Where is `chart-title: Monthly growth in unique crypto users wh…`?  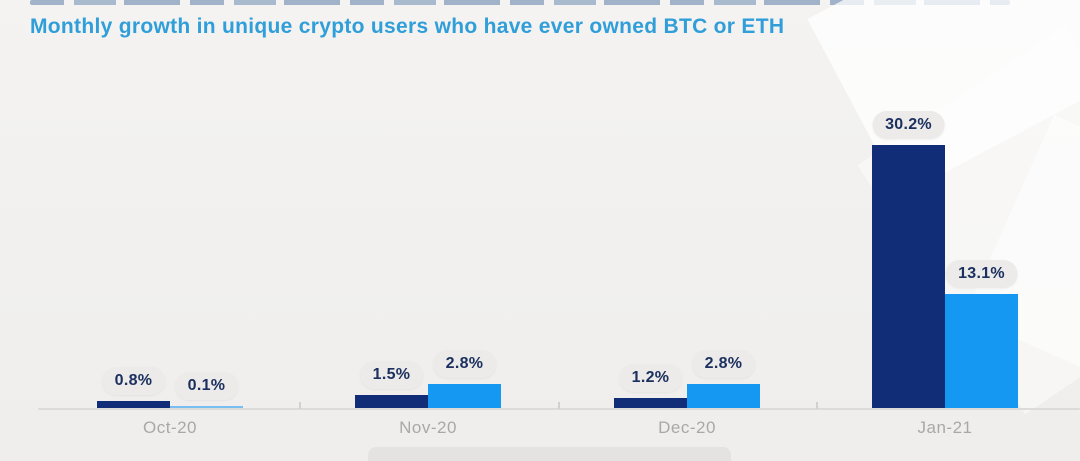
chart-title: Monthly growth in unique crypto users wh… is located at coordinates (407, 26).